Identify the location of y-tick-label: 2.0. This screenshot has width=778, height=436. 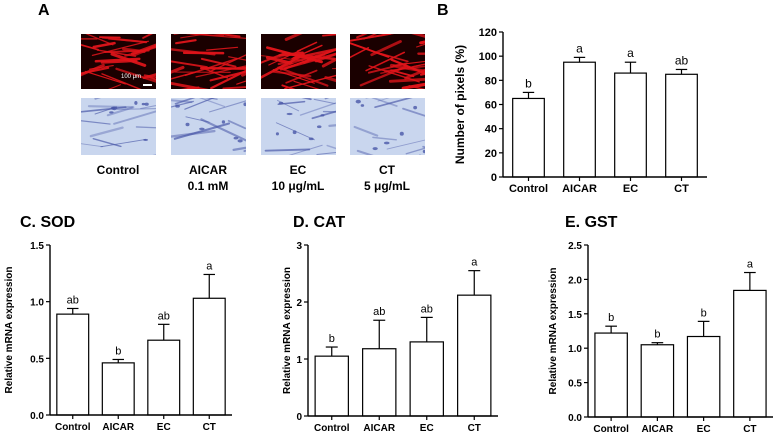
(575, 280).